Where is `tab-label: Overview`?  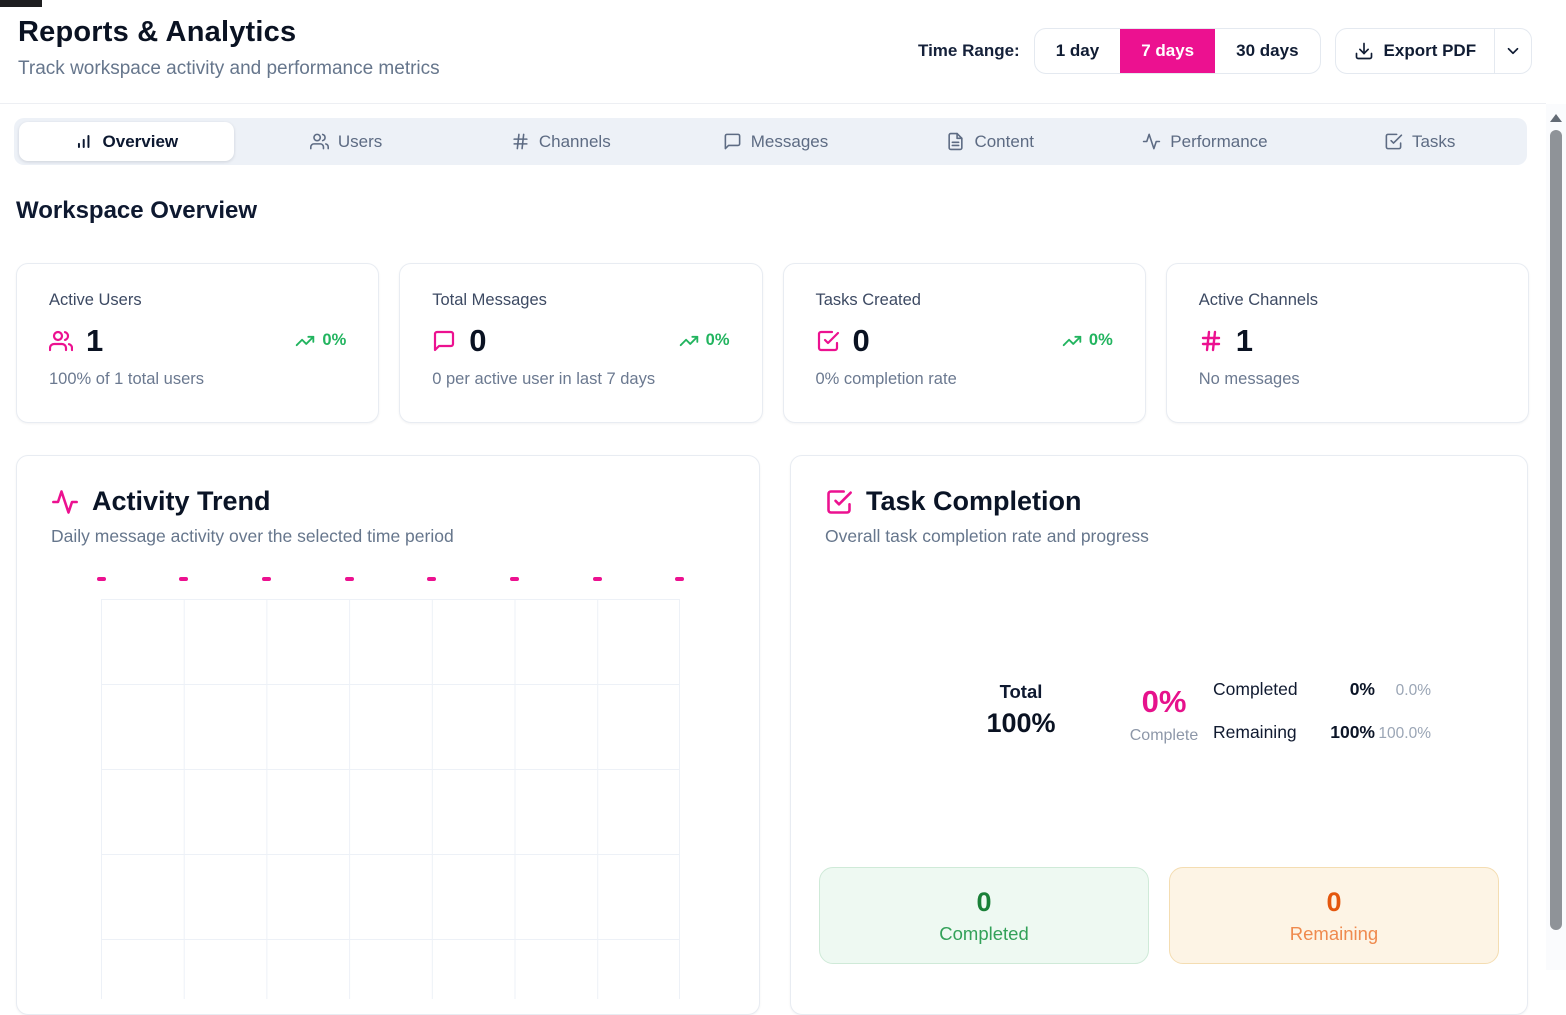 tab-label: Overview is located at coordinates (140, 141).